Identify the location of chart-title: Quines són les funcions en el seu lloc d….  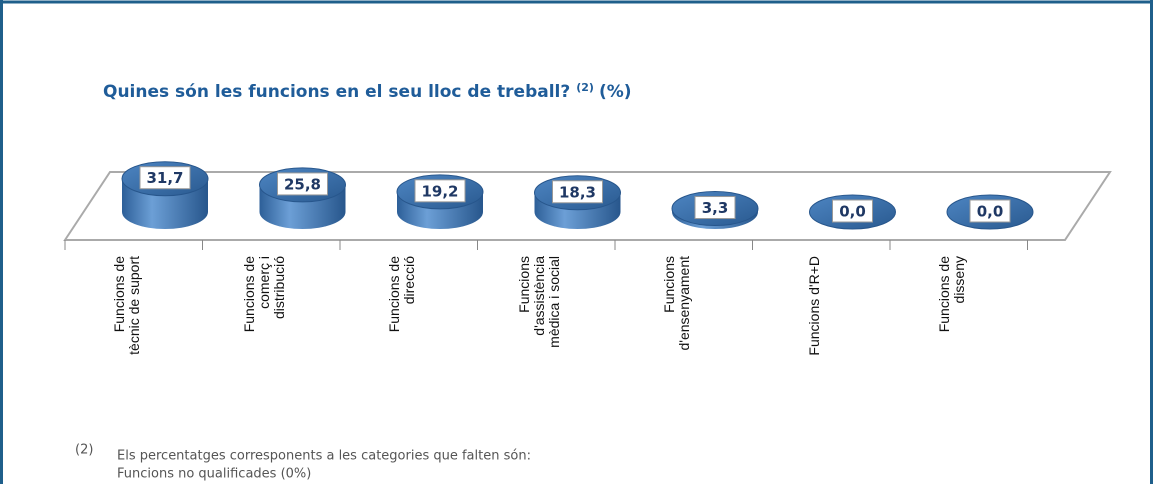
(367, 91).